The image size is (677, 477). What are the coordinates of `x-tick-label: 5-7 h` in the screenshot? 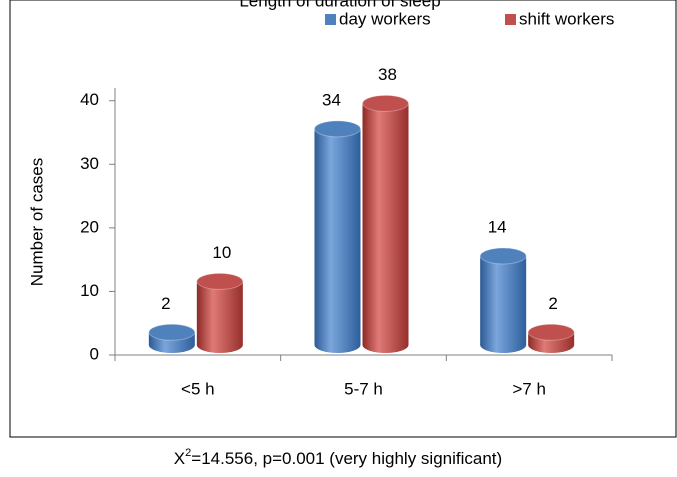 It's located at (363, 388).